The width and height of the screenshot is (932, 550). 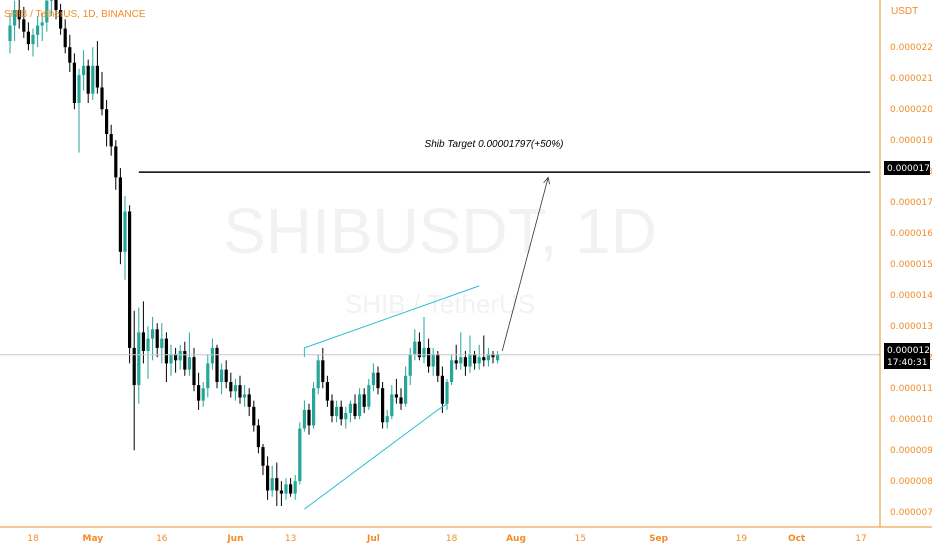 I want to click on time-axis-tick-label: 17, so click(x=860, y=539).